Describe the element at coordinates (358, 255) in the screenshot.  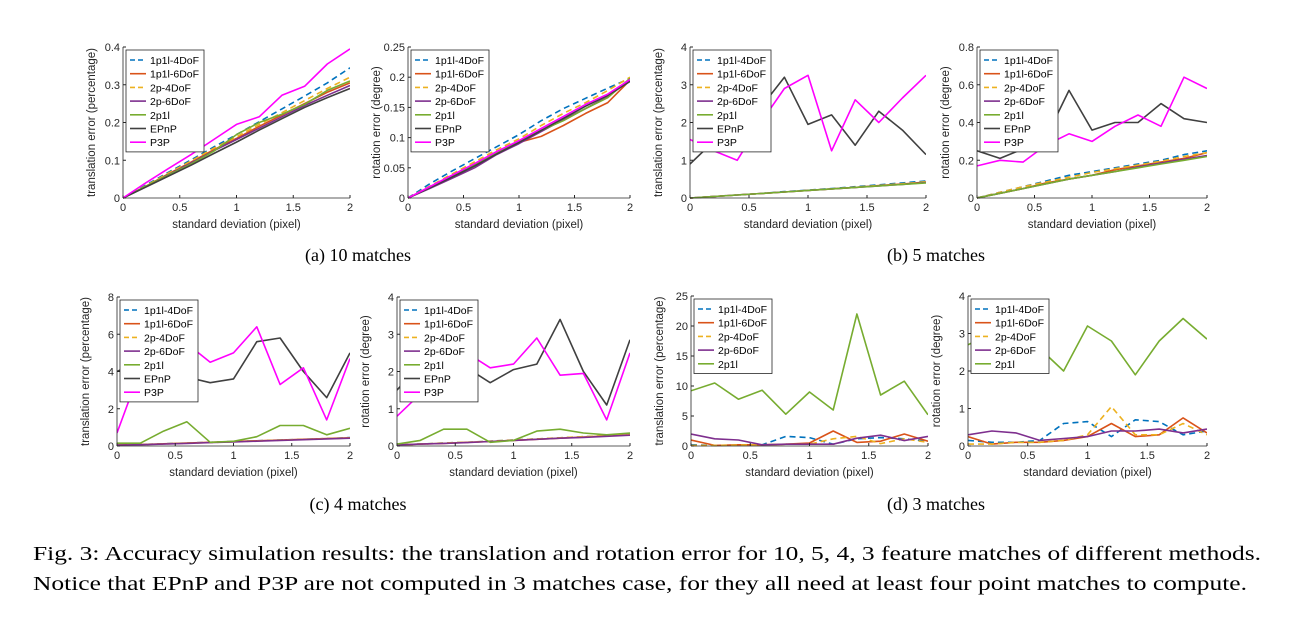
I see `subcaption-a: (a) 10 matches` at that location.